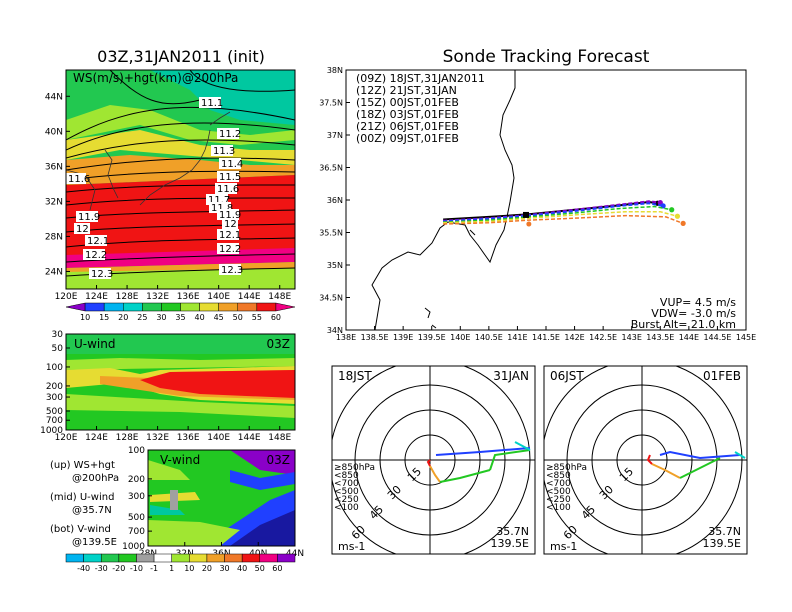 This screenshot has width=792, height=612. I want to click on track-y-tick-label: 37.5N, so click(331, 103).